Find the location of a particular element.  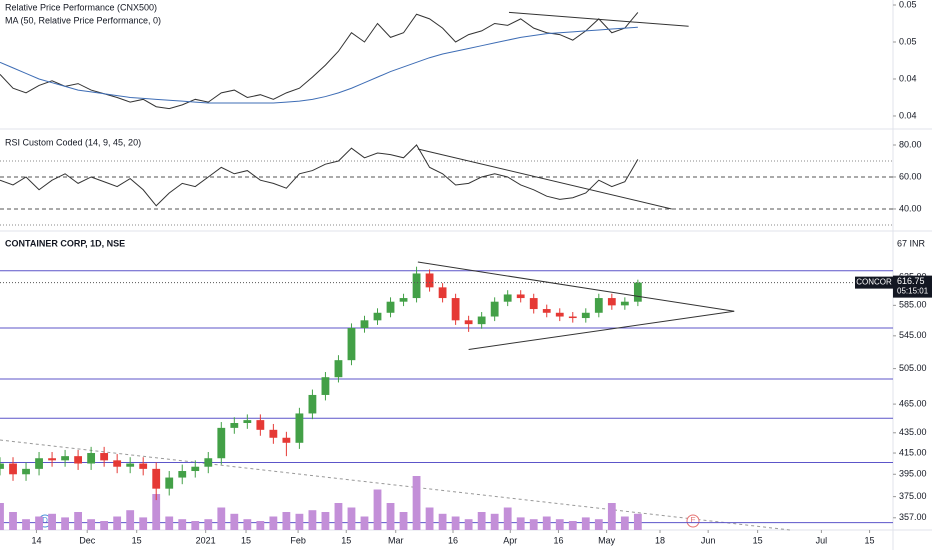

price-box is located at coordinates (912, 286).